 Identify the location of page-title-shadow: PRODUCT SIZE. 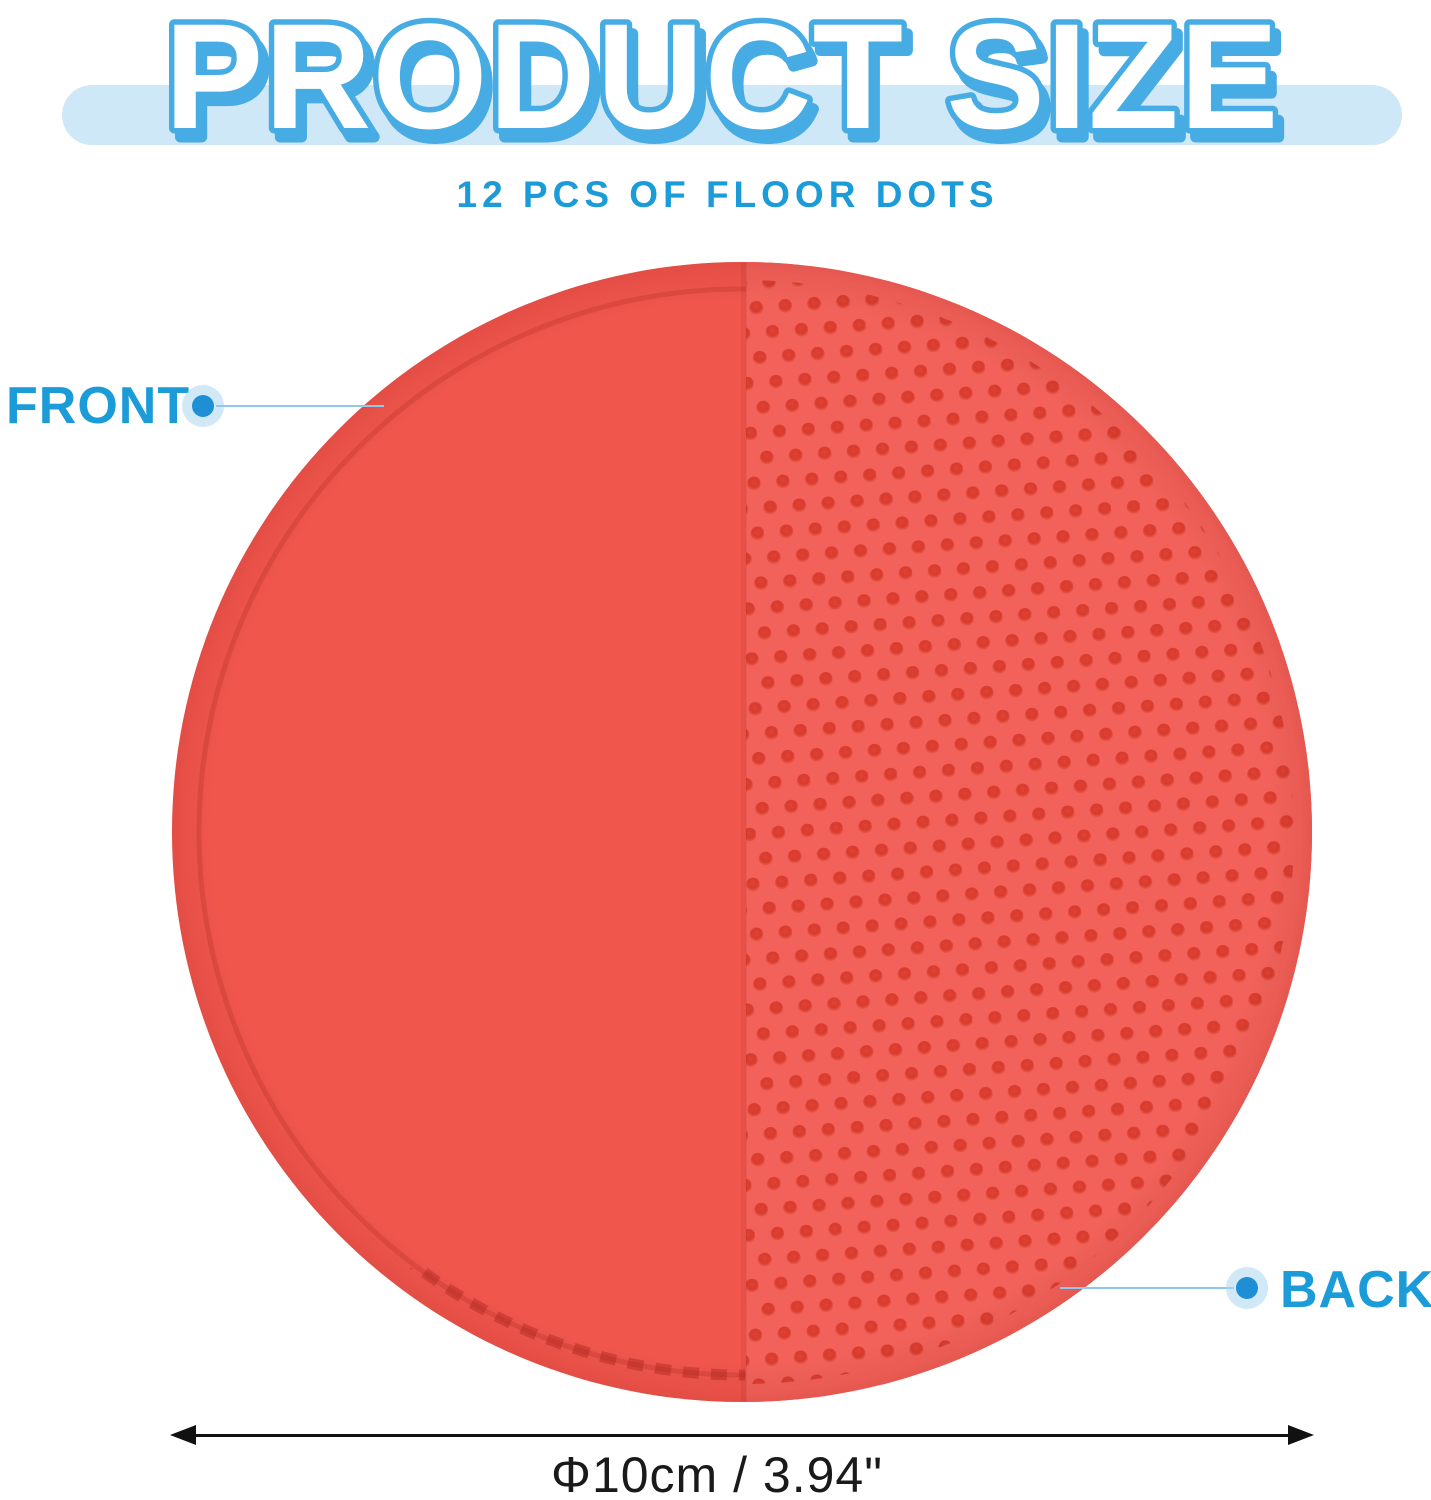
(728, 85).